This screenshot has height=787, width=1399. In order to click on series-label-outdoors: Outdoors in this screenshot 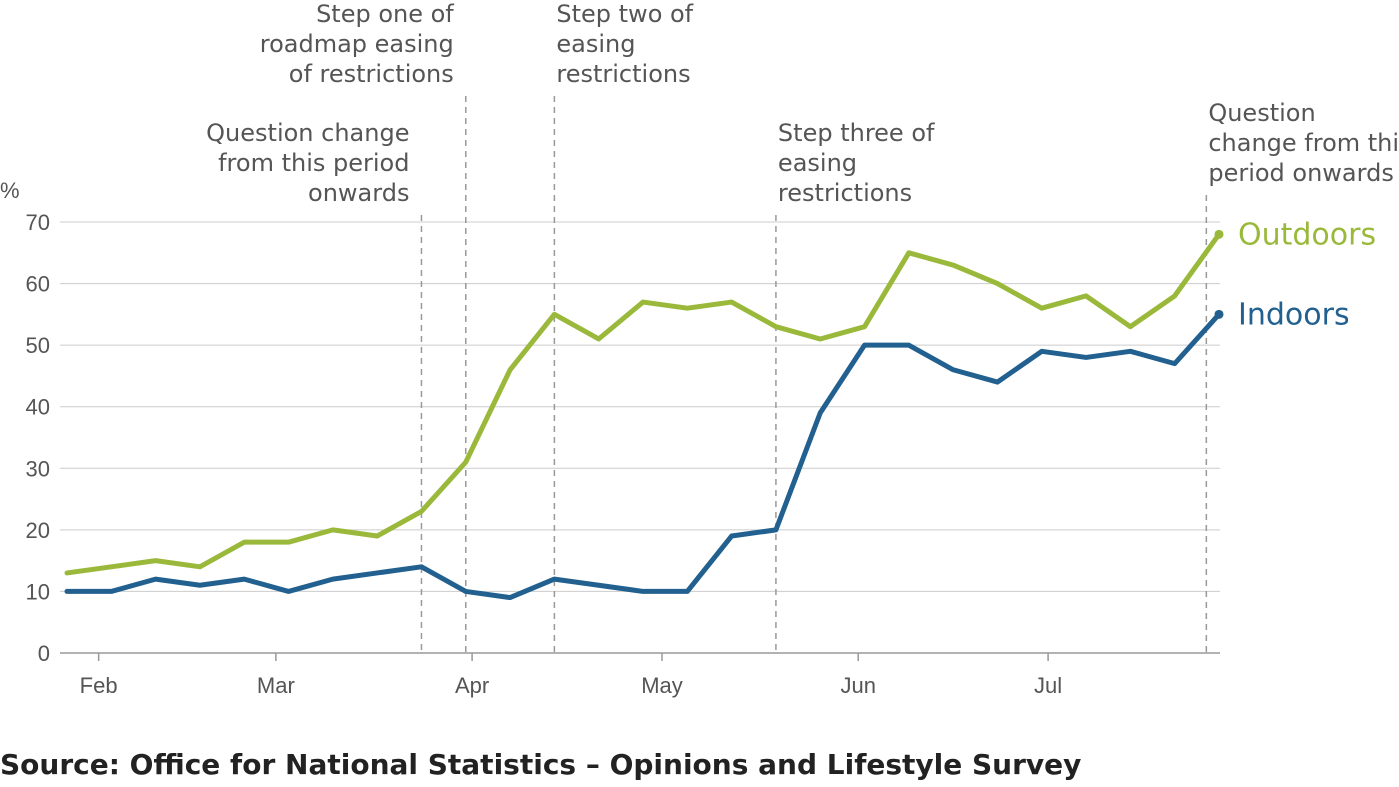, I will do `click(1307, 234)`.